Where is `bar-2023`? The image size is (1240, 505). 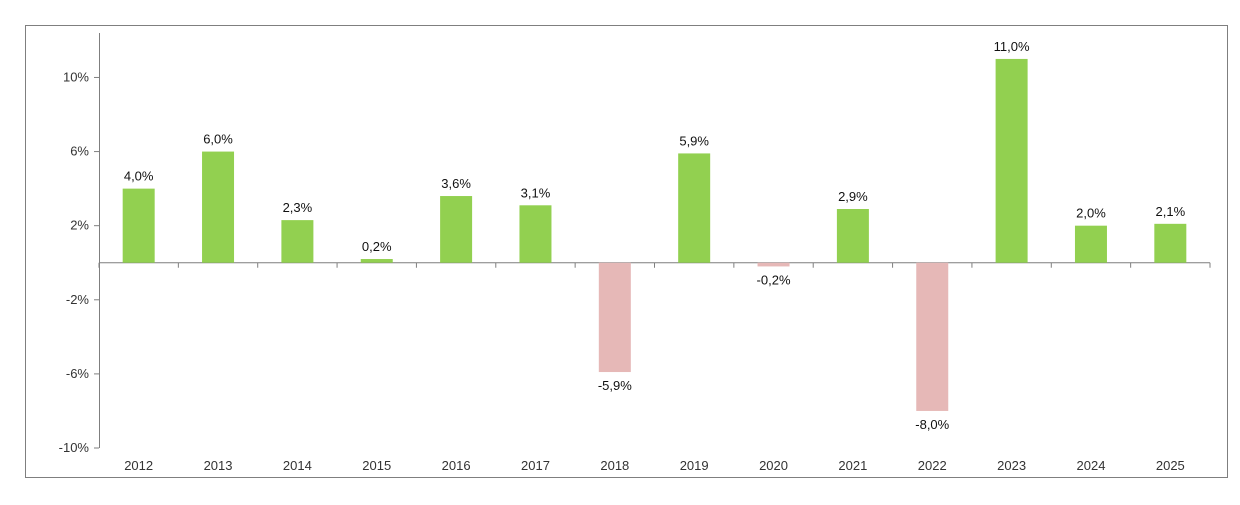
bar-2023 is located at coordinates (1011, 160).